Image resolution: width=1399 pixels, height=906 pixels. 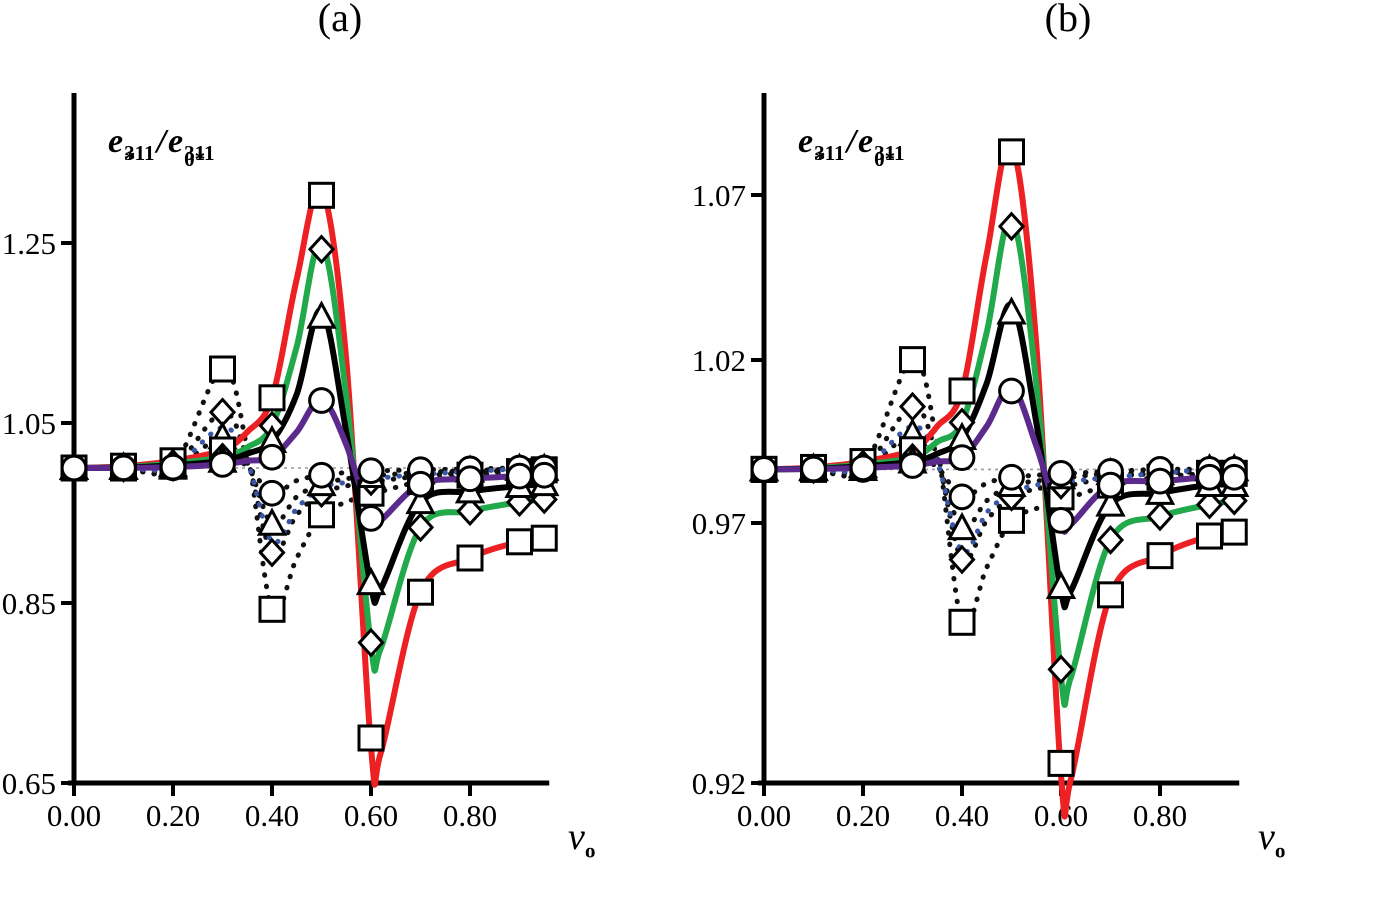 What do you see at coordinates (173, 815) in the screenshot?
I see `panel-a-xtick-1: 0.20` at bounding box center [173, 815].